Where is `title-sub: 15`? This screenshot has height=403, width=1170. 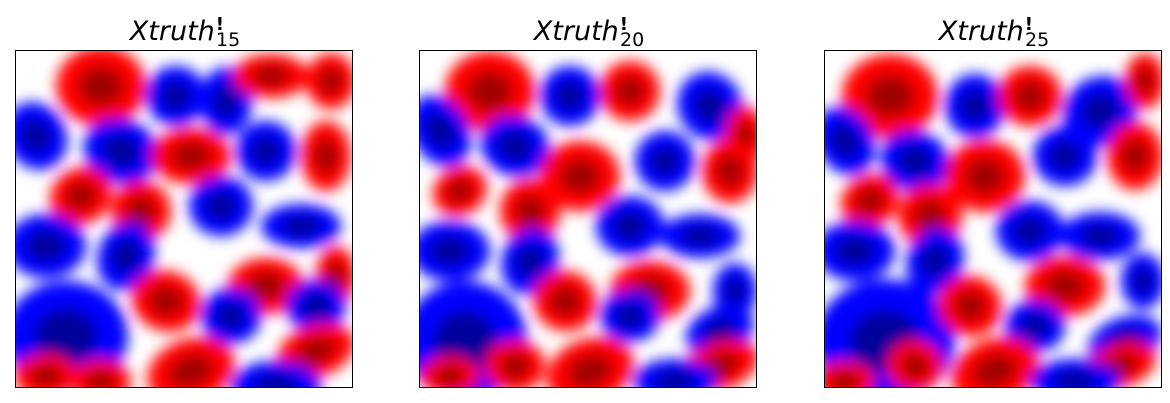
title-sub: 15 is located at coordinates (228, 40).